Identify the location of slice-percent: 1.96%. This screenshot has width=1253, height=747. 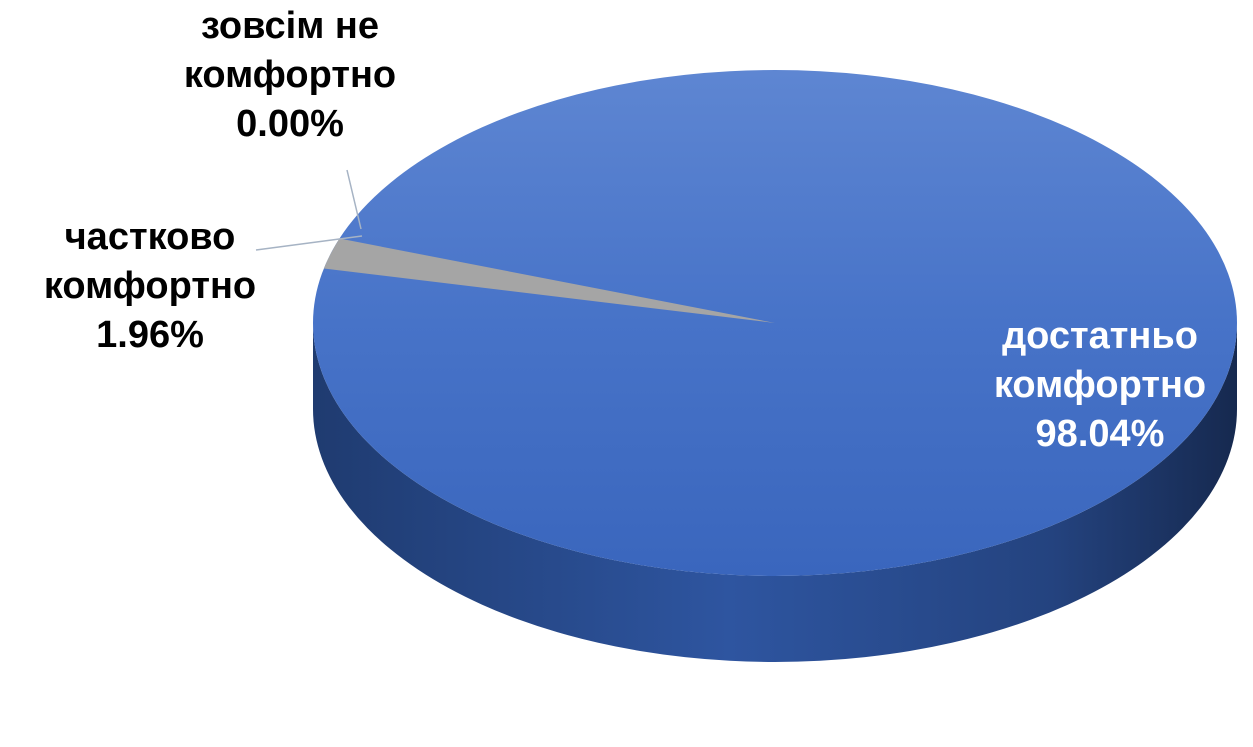
(150, 335).